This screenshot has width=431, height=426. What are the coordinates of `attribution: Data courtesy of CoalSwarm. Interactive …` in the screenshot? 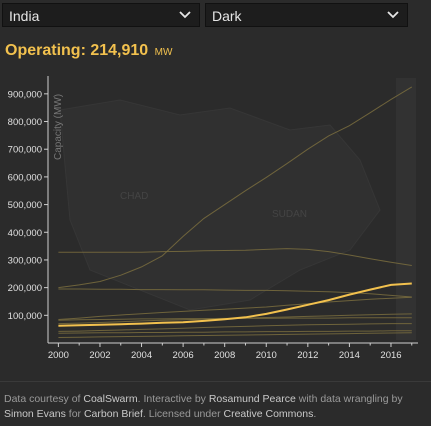 It's located at (216, 407).